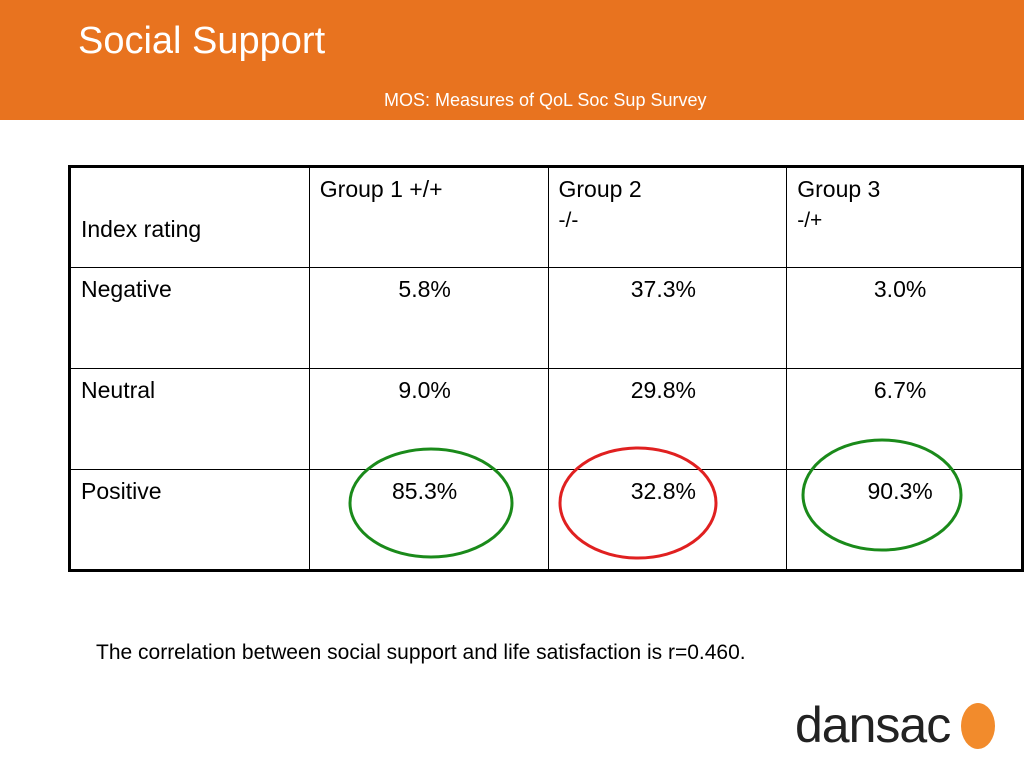 This screenshot has width=1024, height=768. I want to click on header-index-cell: Index rating, so click(189, 217).